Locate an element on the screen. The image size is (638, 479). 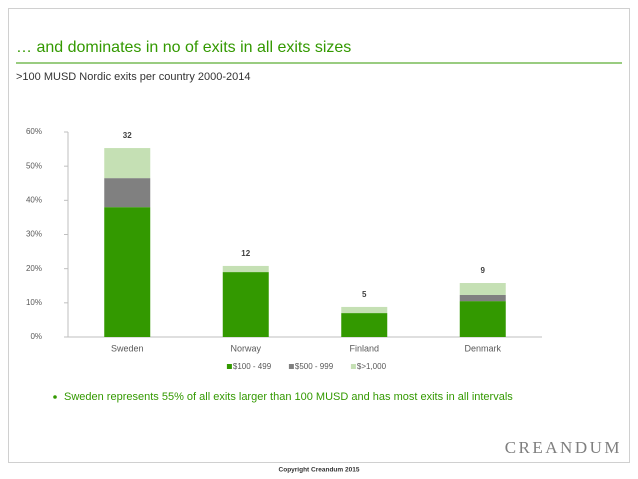
y-tick-label: 10% is located at coordinates (34, 302).